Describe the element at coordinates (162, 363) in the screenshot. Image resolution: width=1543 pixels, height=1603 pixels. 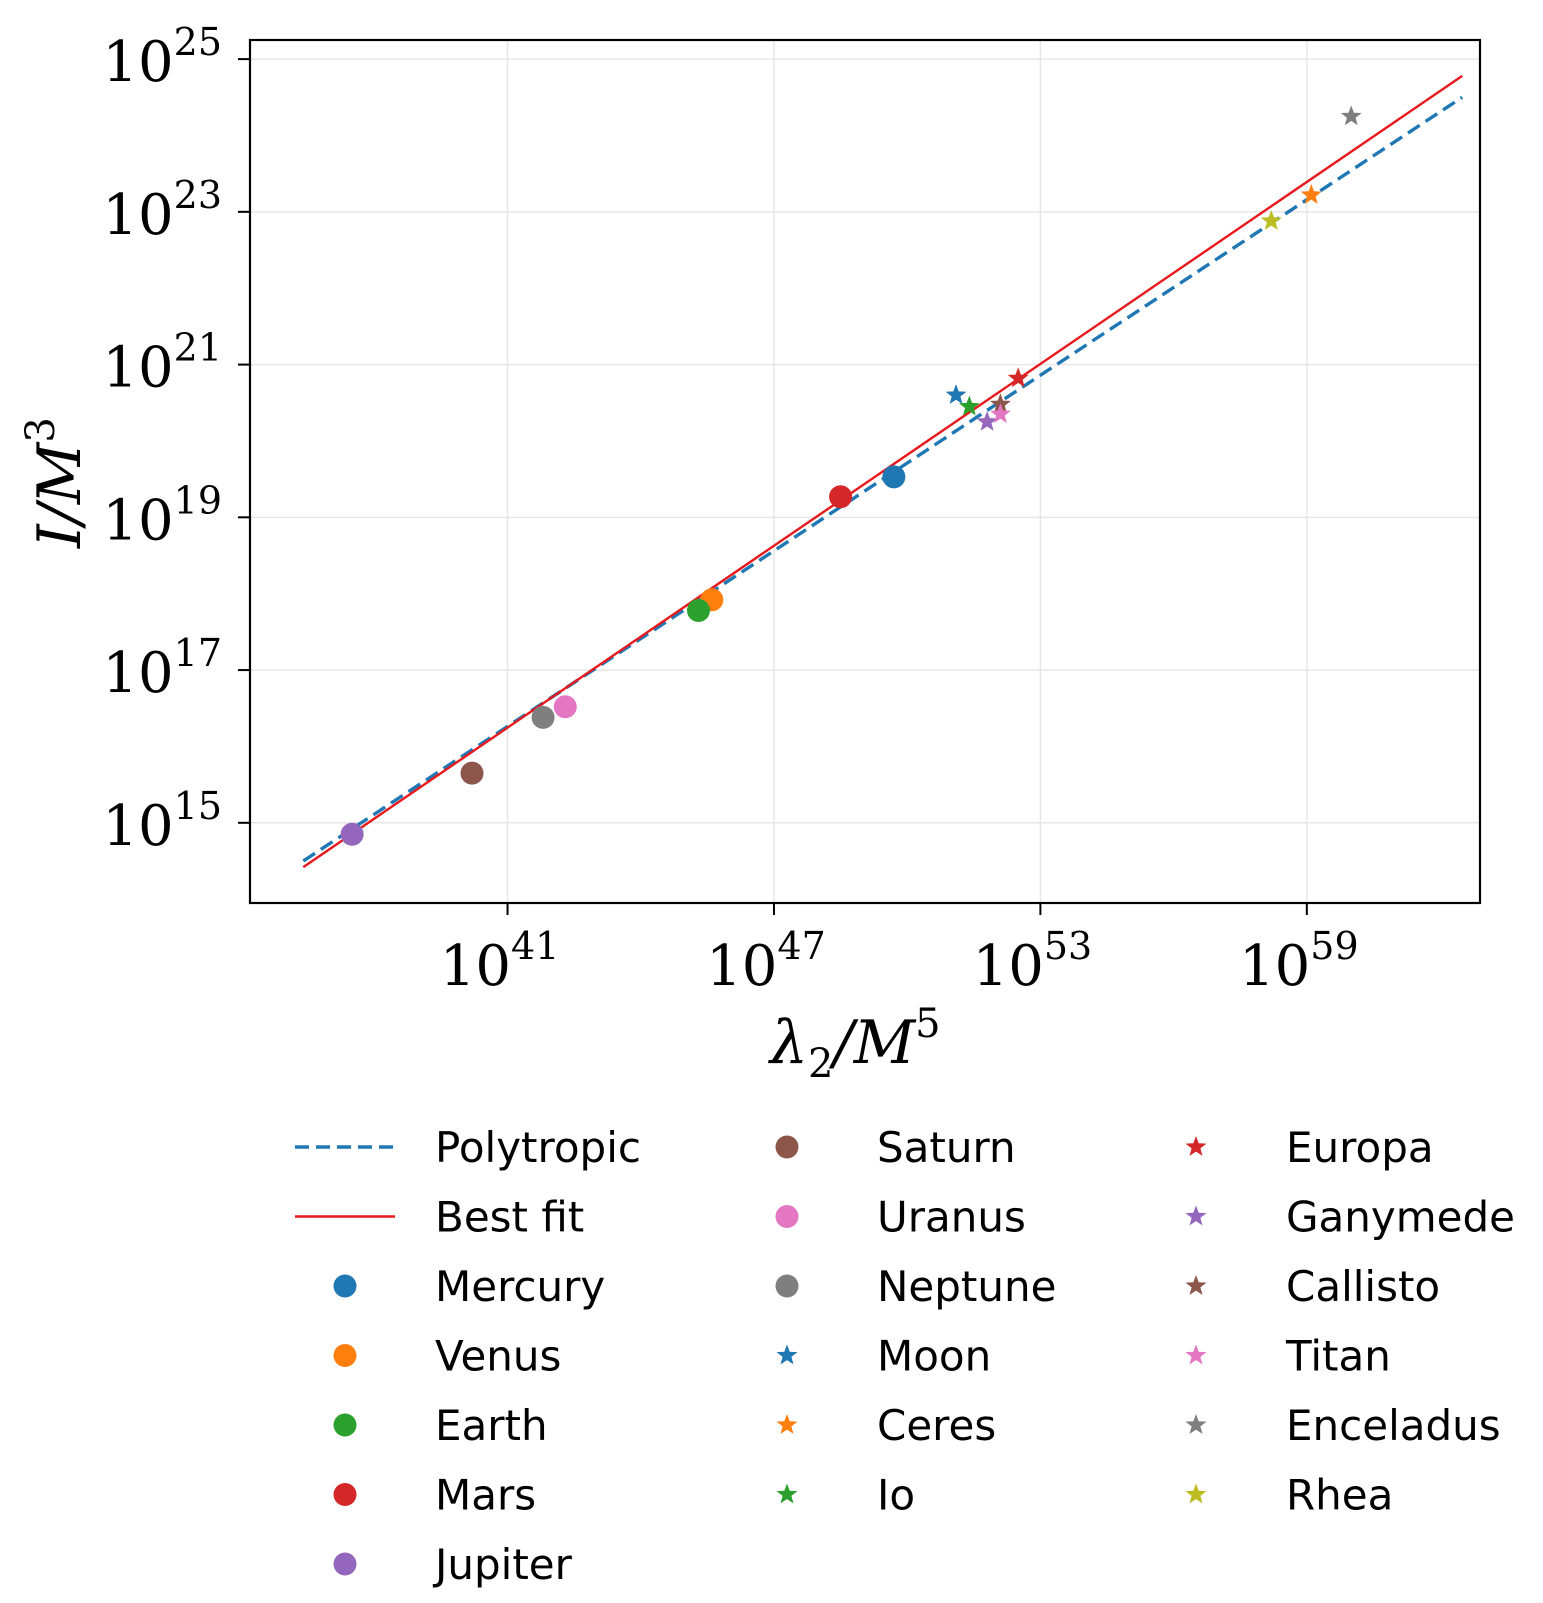
I see `y-tick-label: 1021` at that location.